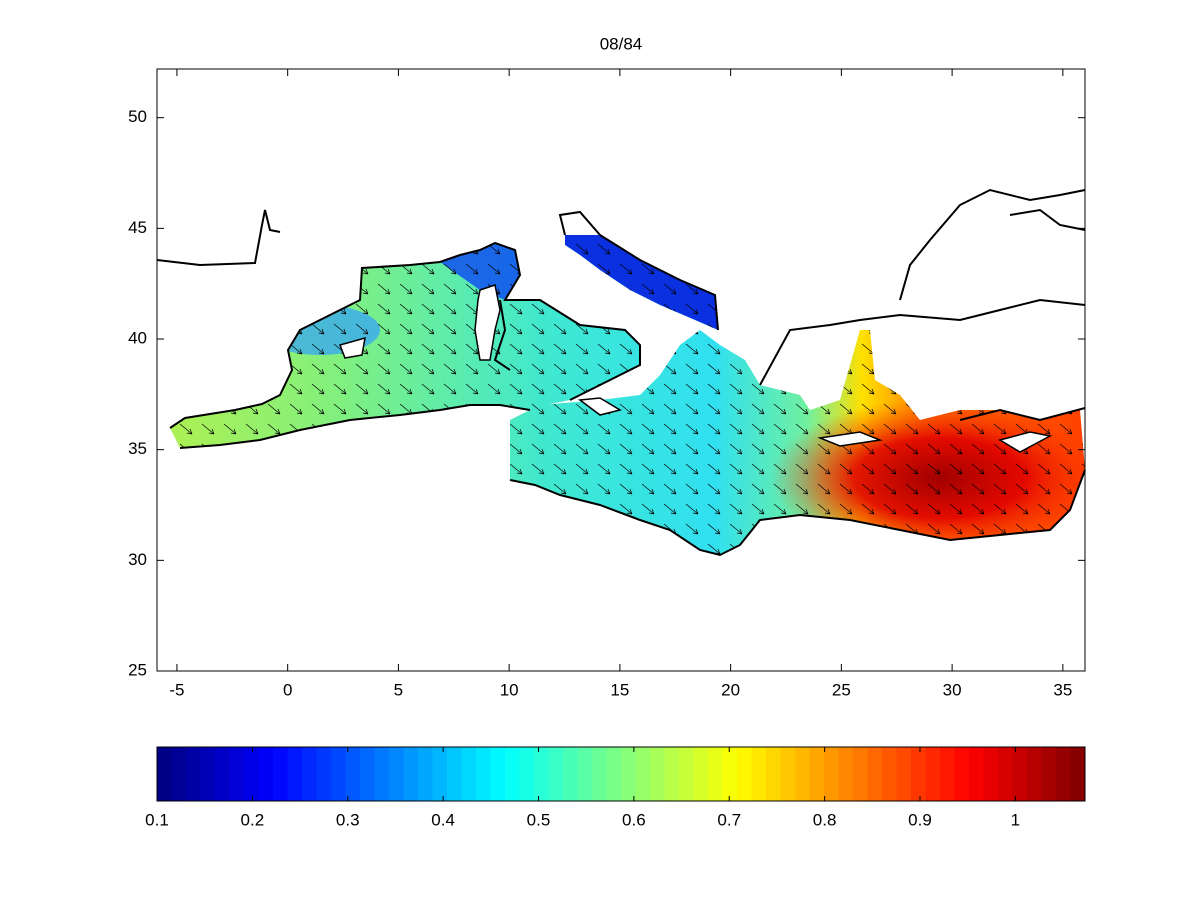  I want to click on colorbar-tick-label: 0.3, so click(348, 819).